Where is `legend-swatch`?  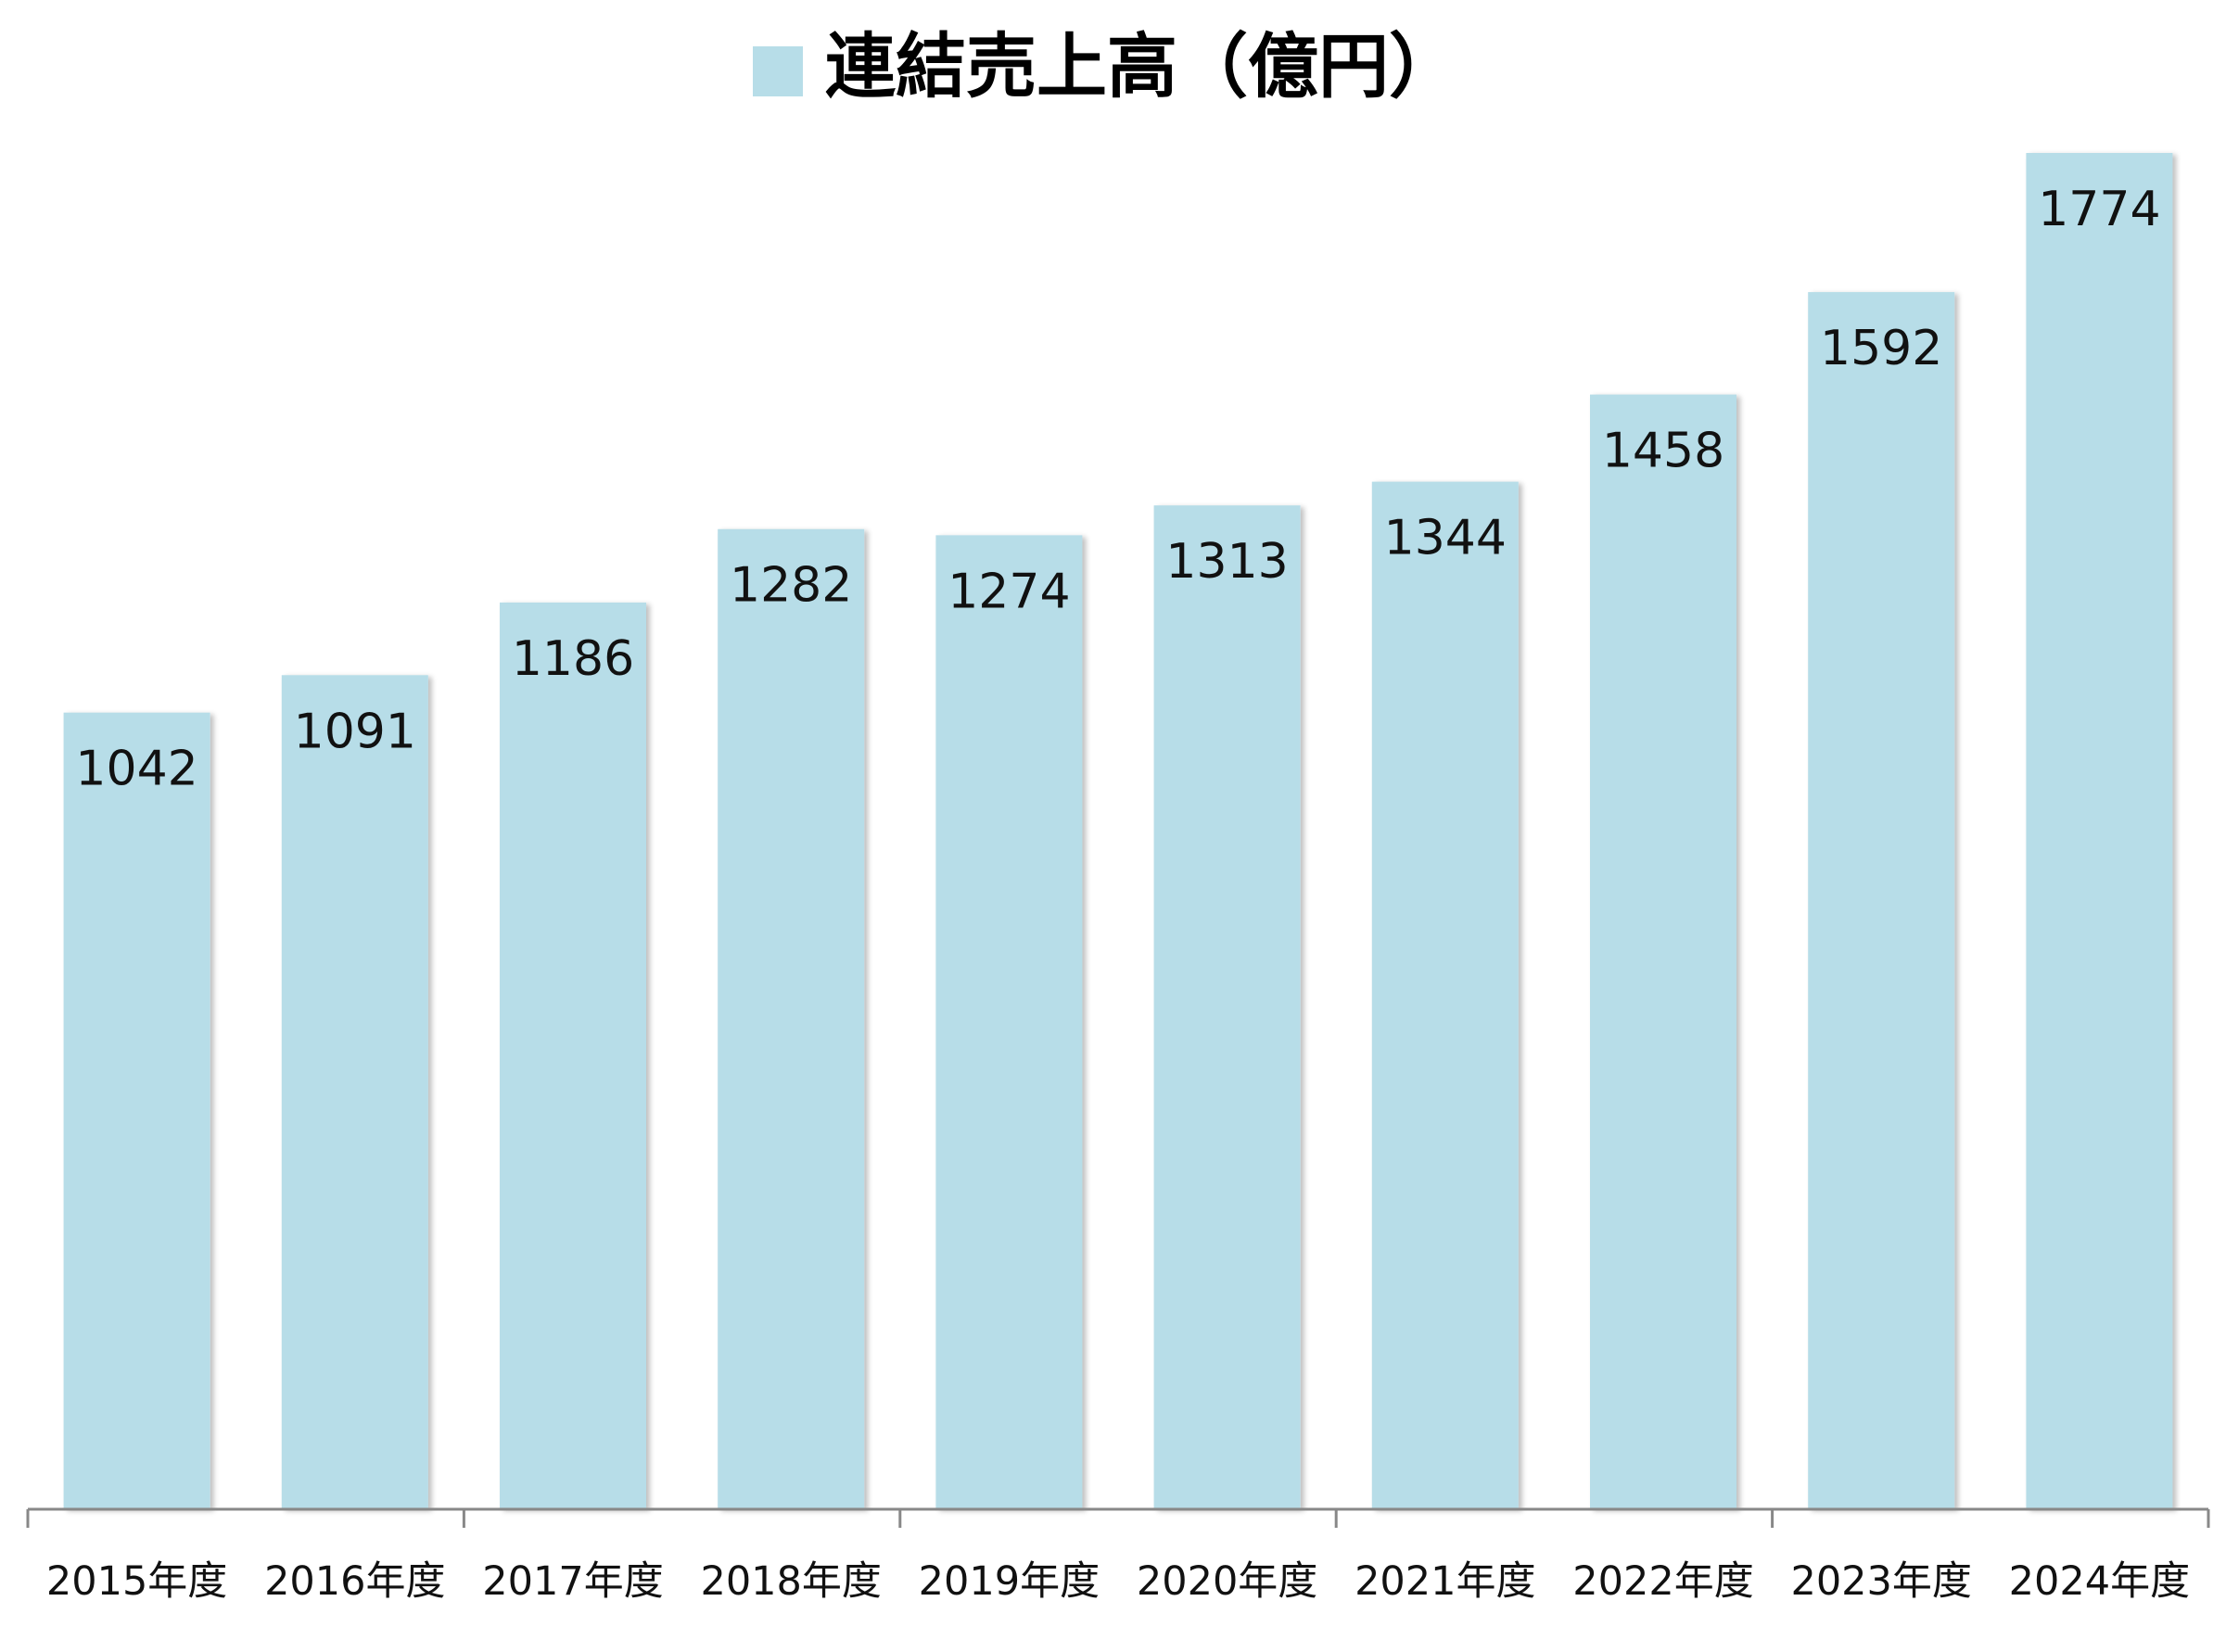 legend-swatch is located at coordinates (778, 71).